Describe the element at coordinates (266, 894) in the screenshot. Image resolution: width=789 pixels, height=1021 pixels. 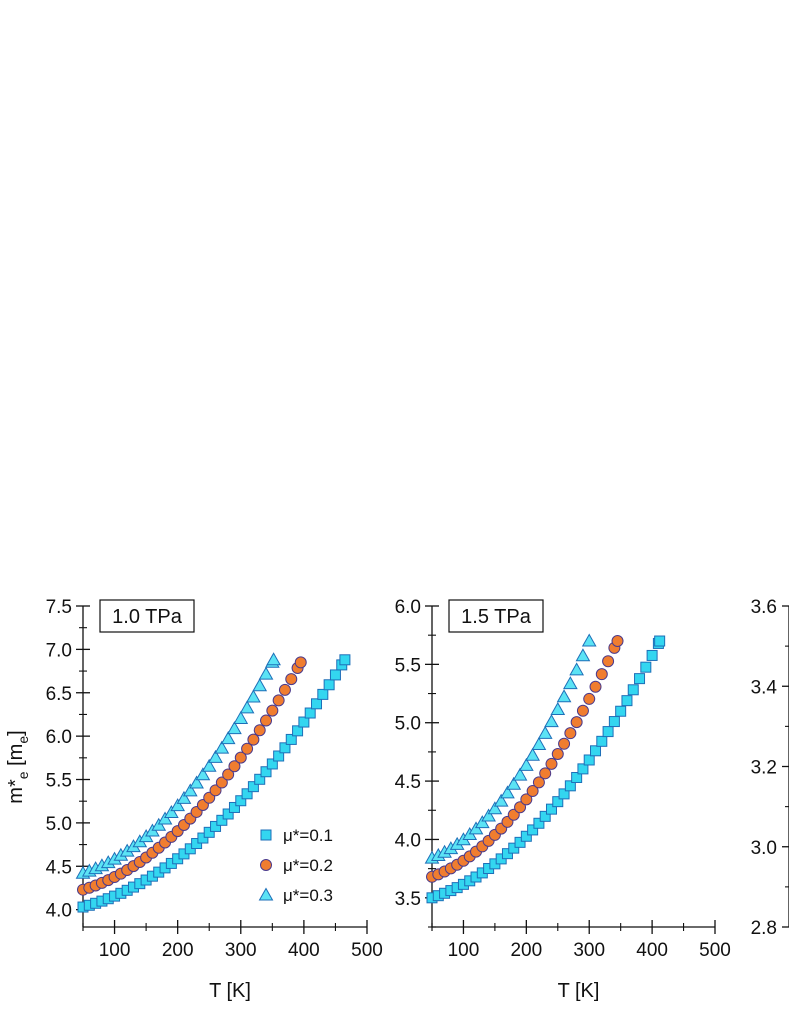
I see `legend-marker-triangle` at that location.